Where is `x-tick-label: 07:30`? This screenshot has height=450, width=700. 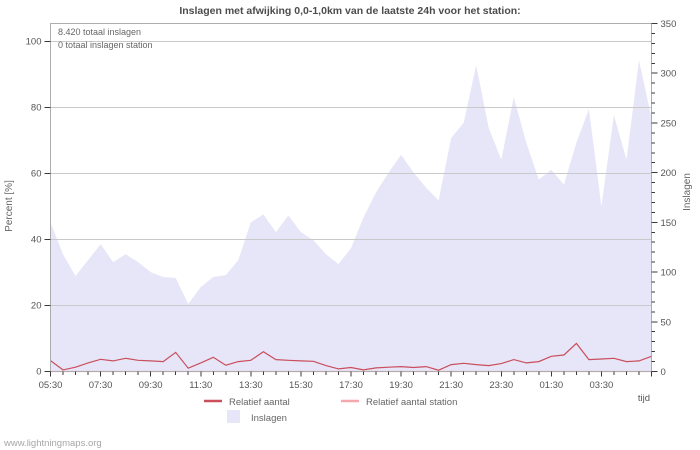
x-tick-label: 07:30 is located at coordinates (101, 385).